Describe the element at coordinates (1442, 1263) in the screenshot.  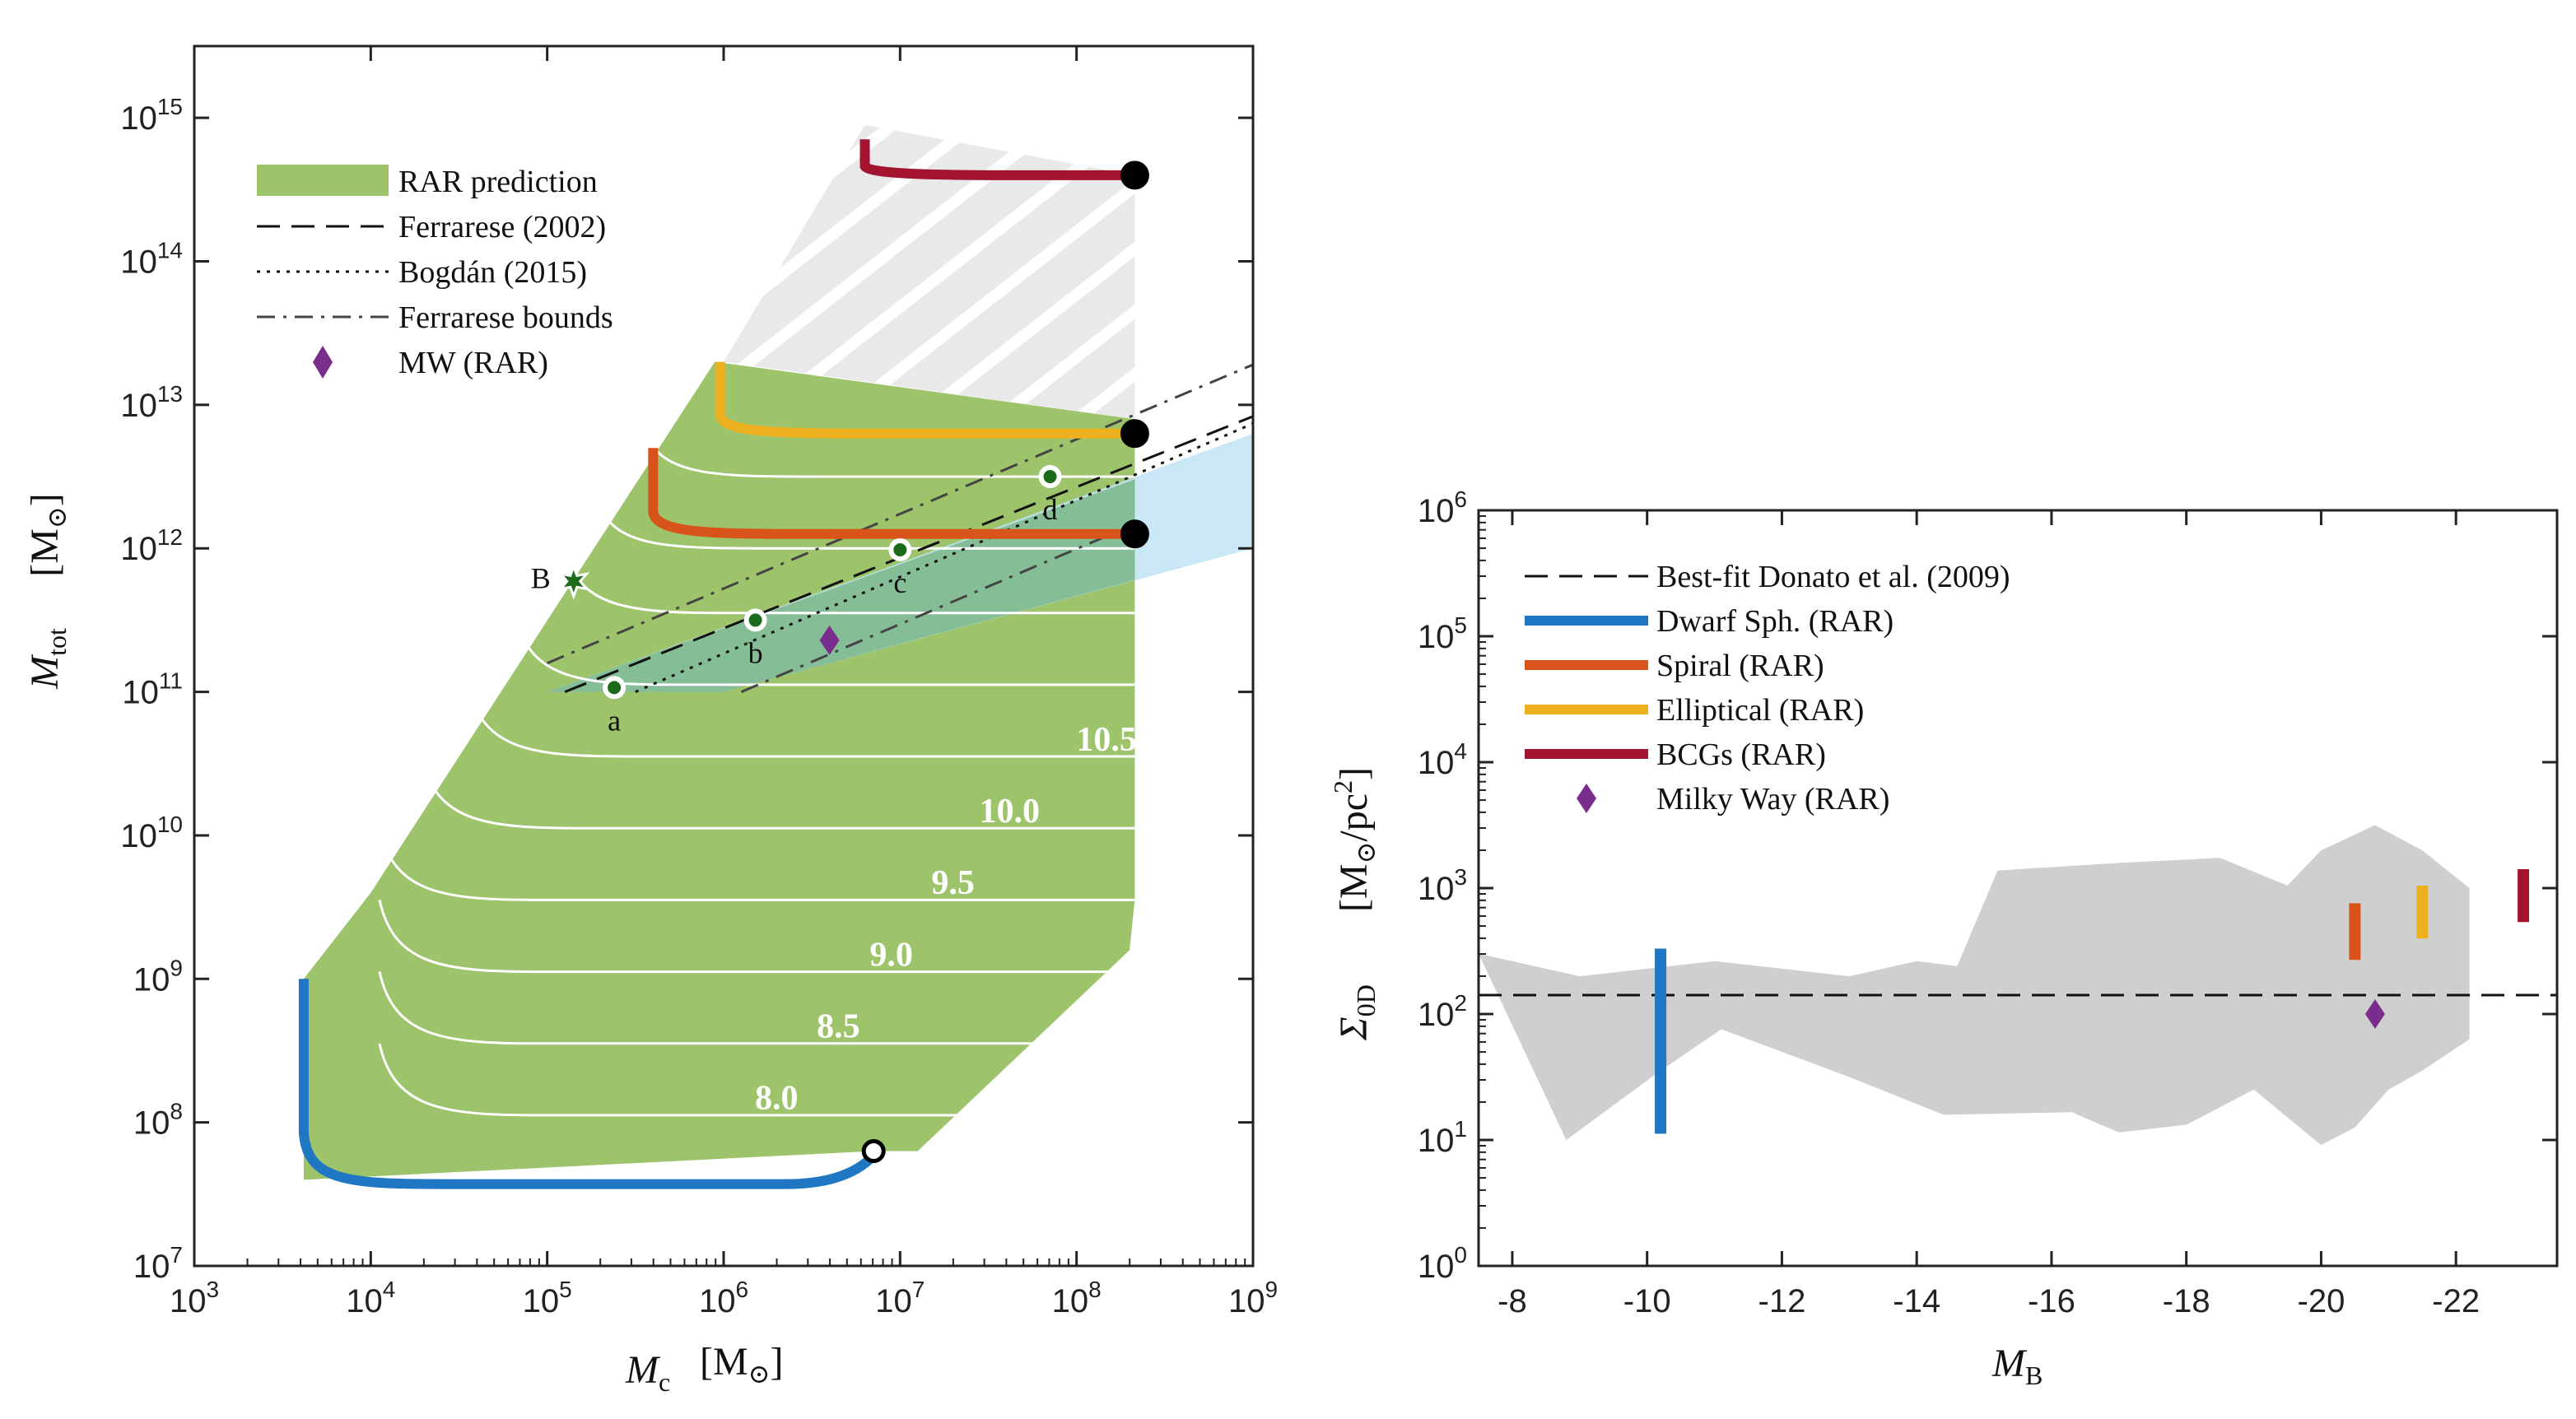
I see `right-y-tick-label-0: 10⁰` at that location.